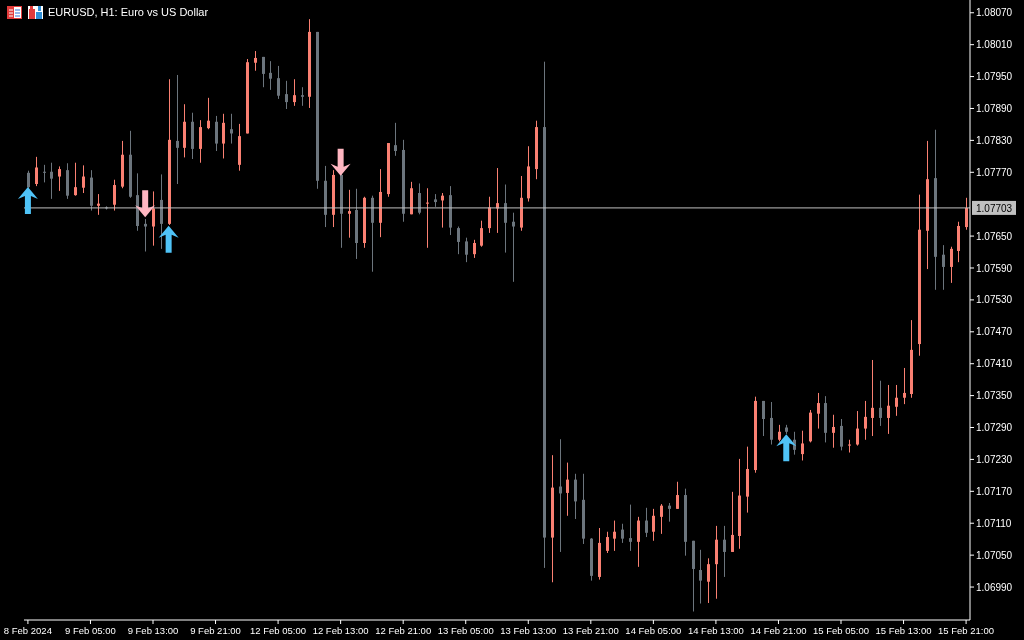 This screenshot has height=640, width=1024. Describe the element at coordinates (994, 523) in the screenshot. I see `y-tick-label: 1.07110` at that location.